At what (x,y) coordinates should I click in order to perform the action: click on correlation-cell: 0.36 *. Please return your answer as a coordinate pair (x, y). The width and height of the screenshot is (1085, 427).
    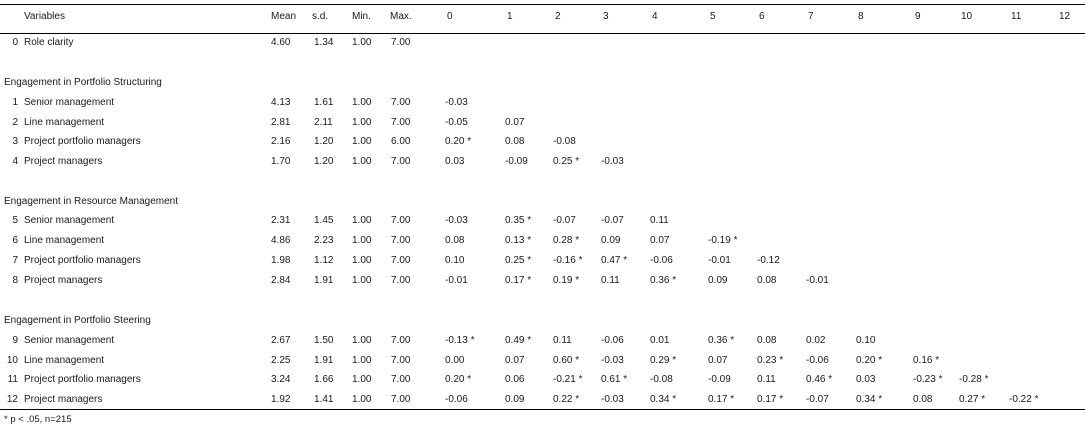
    Looking at the image, I should click on (721, 340).